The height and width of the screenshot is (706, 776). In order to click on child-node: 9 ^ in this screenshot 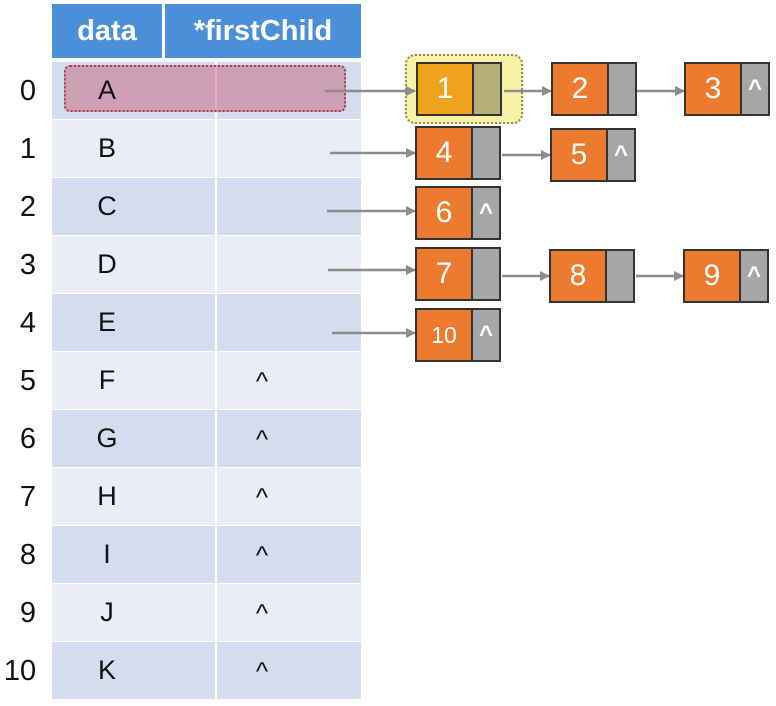, I will do `click(726, 276)`.